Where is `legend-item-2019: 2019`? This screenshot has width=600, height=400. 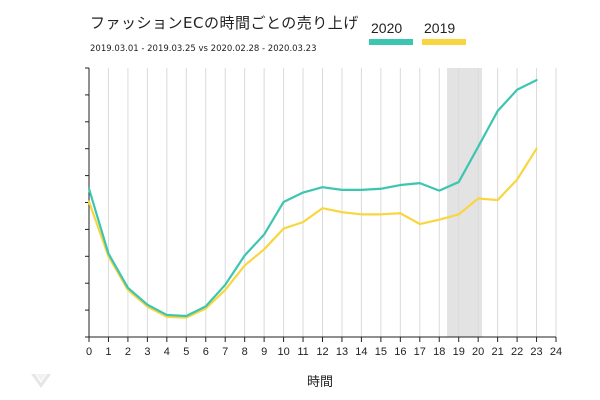
legend-item-2019: 2019 is located at coordinates (444, 32).